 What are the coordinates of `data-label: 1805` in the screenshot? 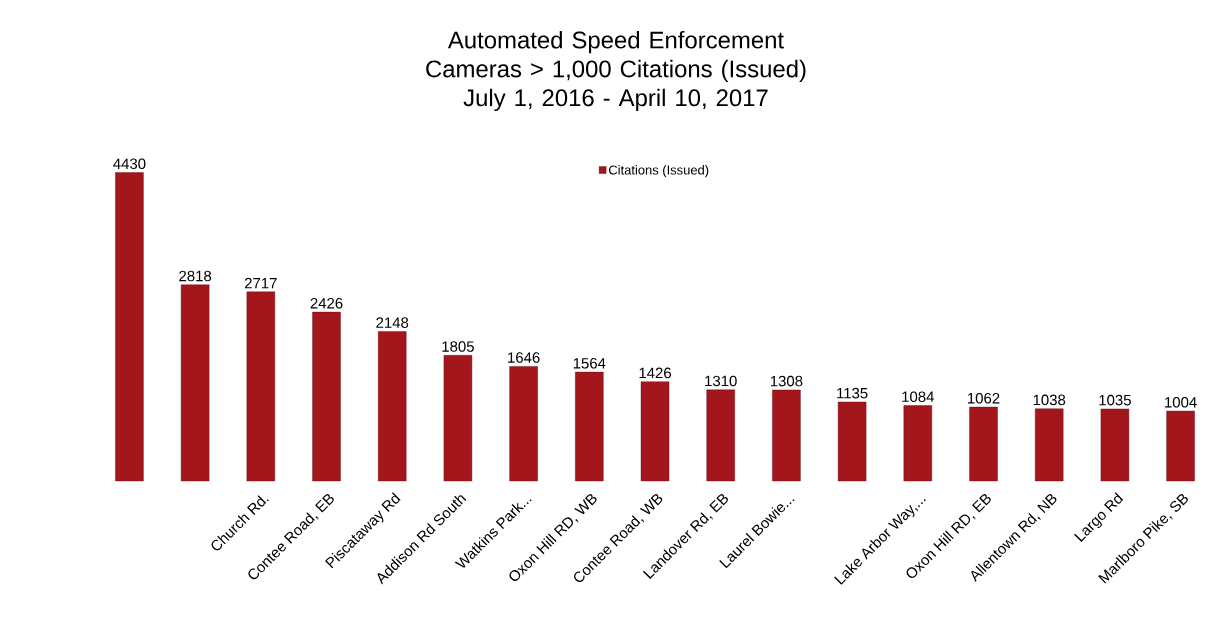 It's located at (458, 346).